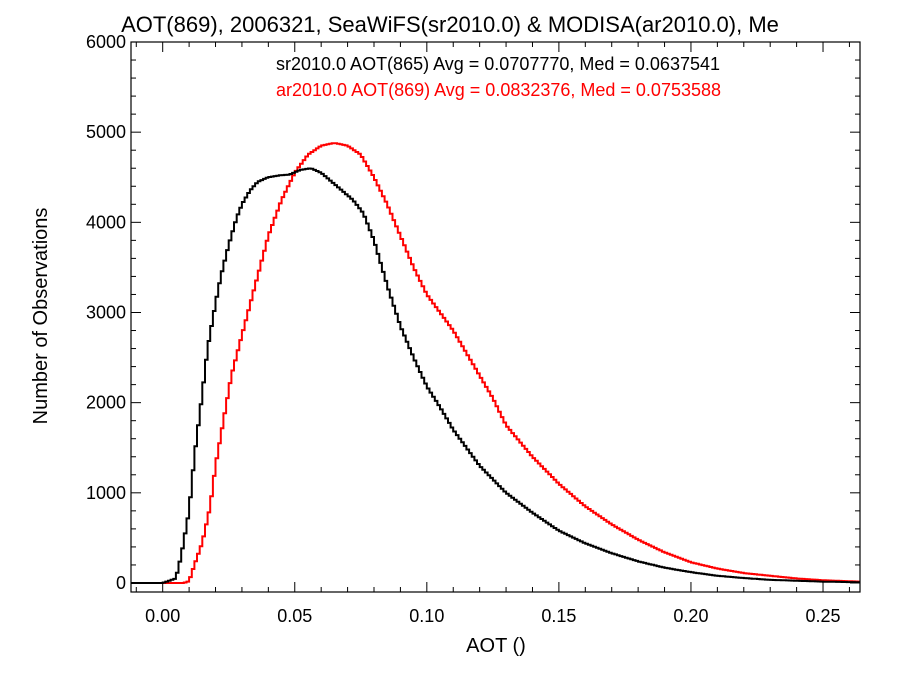 The height and width of the screenshot is (675, 900). What do you see at coordinates (106, 312) in the screenshot?
I see `y-tick-label: 3000` at bounding box center [106, 312].